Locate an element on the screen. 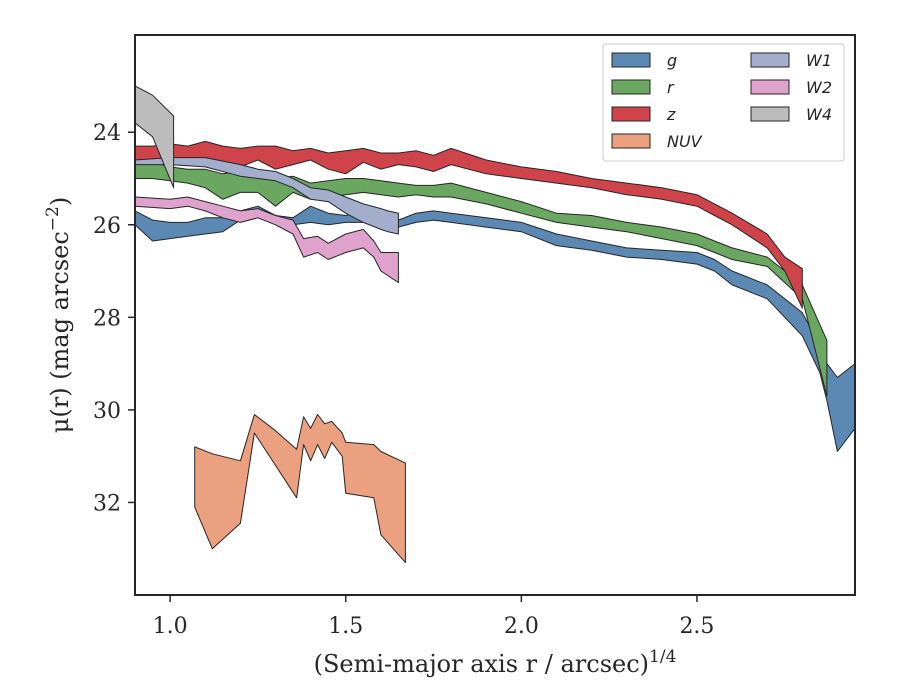 The image size is (900, 700). y-axis: 24 26 28 30 32 is located at coordinates (114, 318).